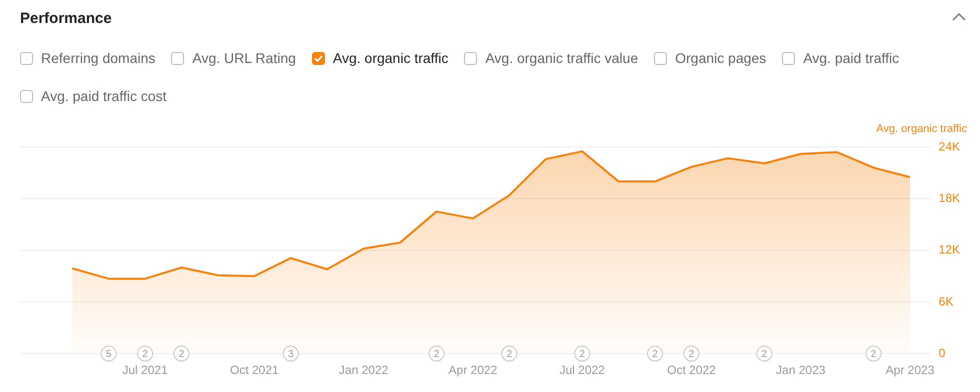 This screenshot has height=392, width=980. Describe the element at coordinates (949, 249) in the screenshot. I see `y-tick-label: 12K` at that location.